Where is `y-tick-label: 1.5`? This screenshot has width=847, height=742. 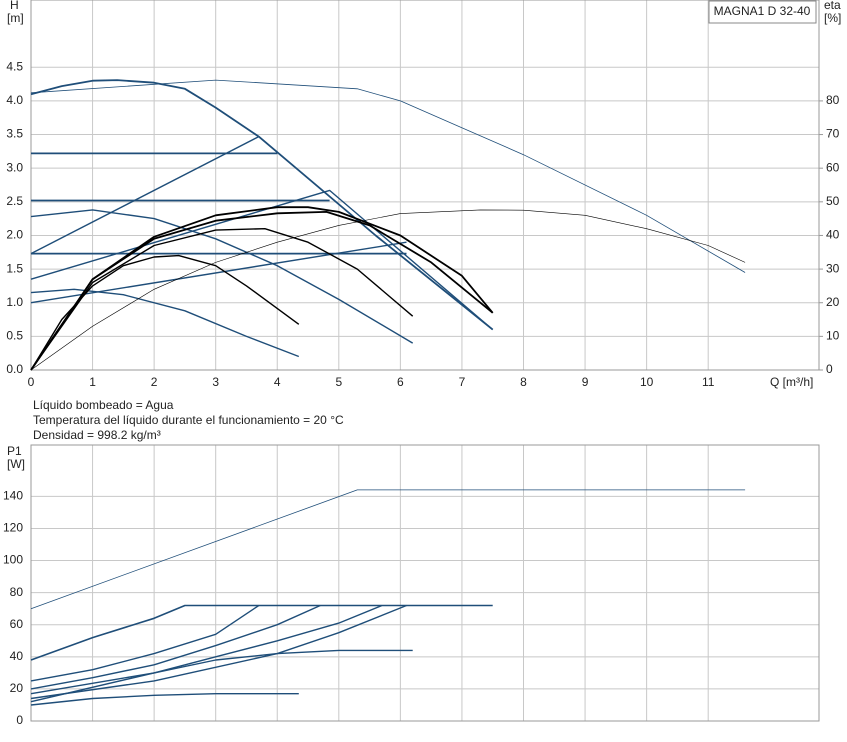
y-tick-label: 1.5 is located at coordinates (14, 268).